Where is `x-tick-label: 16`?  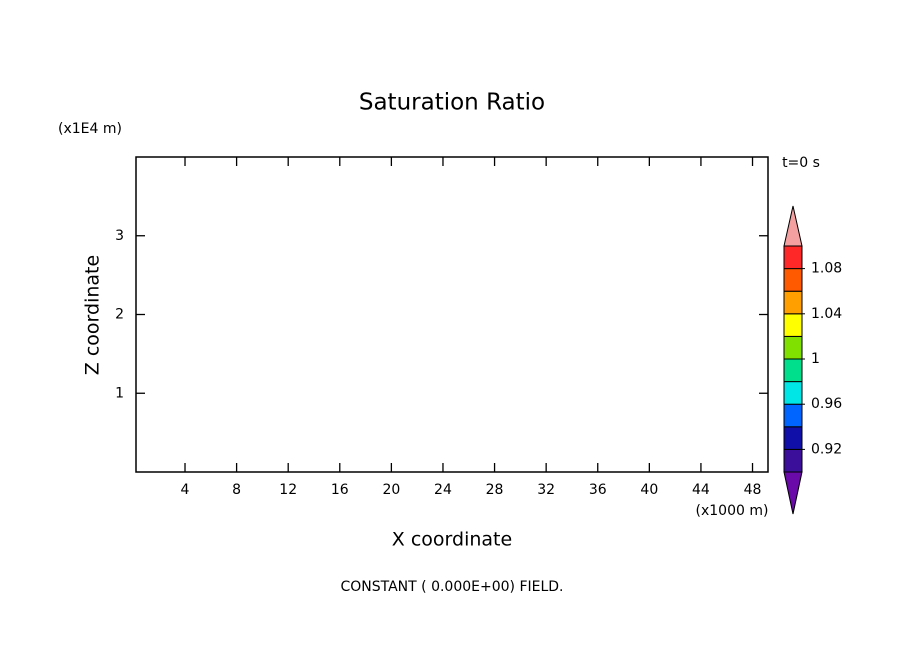 x-tick-label: 16 is located at coordinates (340, 490).